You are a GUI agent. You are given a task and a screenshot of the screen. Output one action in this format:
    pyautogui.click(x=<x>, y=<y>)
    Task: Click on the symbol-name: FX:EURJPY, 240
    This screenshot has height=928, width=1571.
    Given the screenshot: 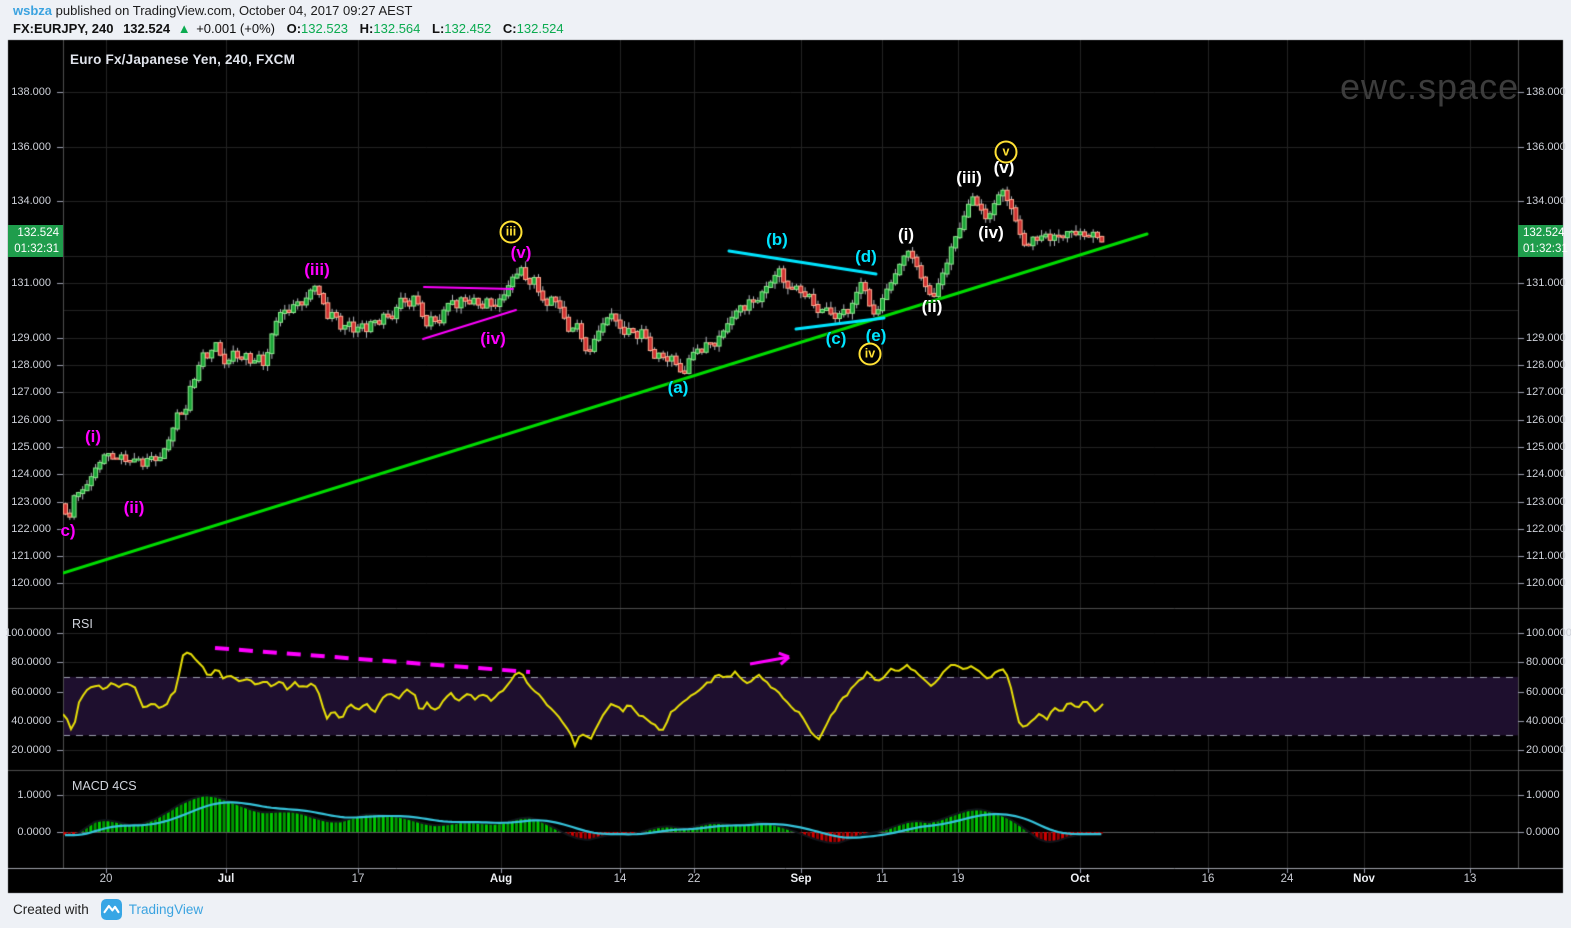 What is the action you would take?
    pyautogui.click(x=63, y=28)
    